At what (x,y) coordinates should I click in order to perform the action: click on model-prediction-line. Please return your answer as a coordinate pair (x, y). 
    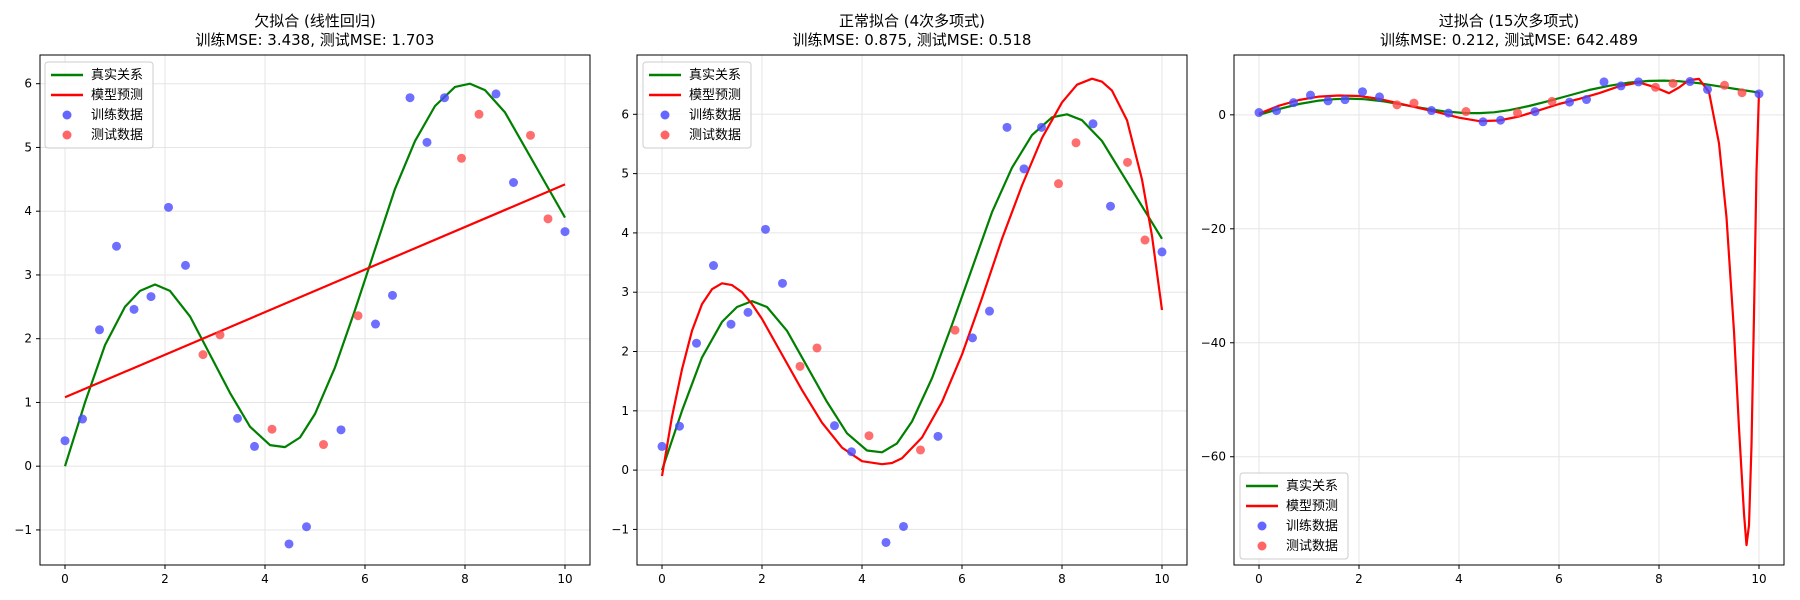
    Looking at the image, I should click on (315, 291).